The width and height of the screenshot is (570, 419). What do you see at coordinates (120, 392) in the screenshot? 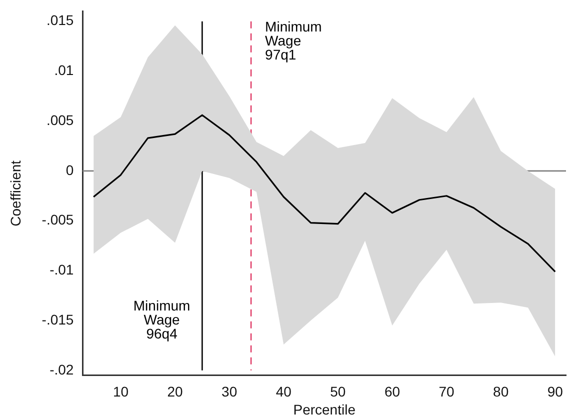
I see `x-tick-label: 10` at bounding box center [120, 392].